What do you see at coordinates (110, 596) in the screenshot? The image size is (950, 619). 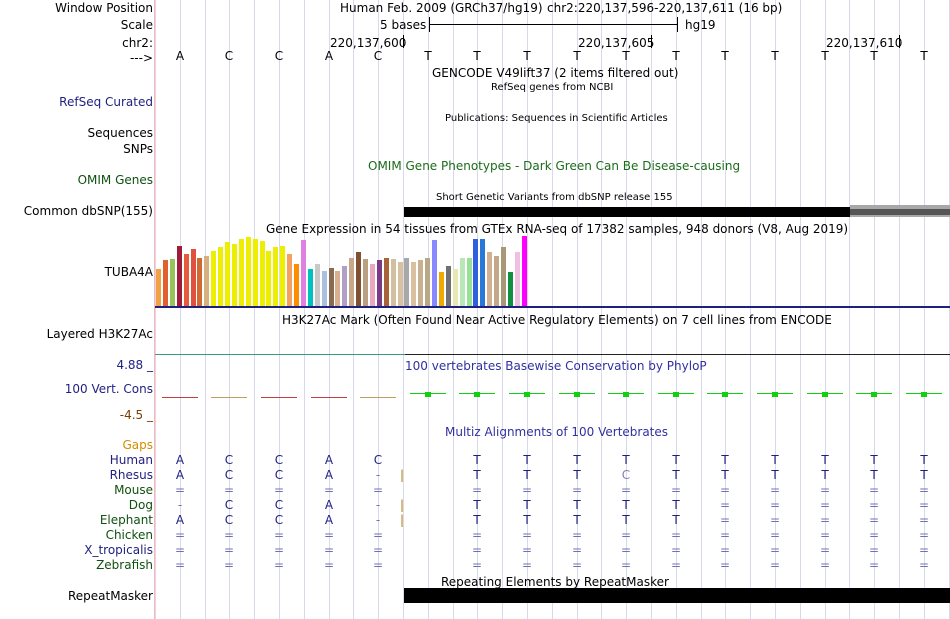 I see `repeatmasker-label: RepeatMasker` at bounding box center [110, 596].